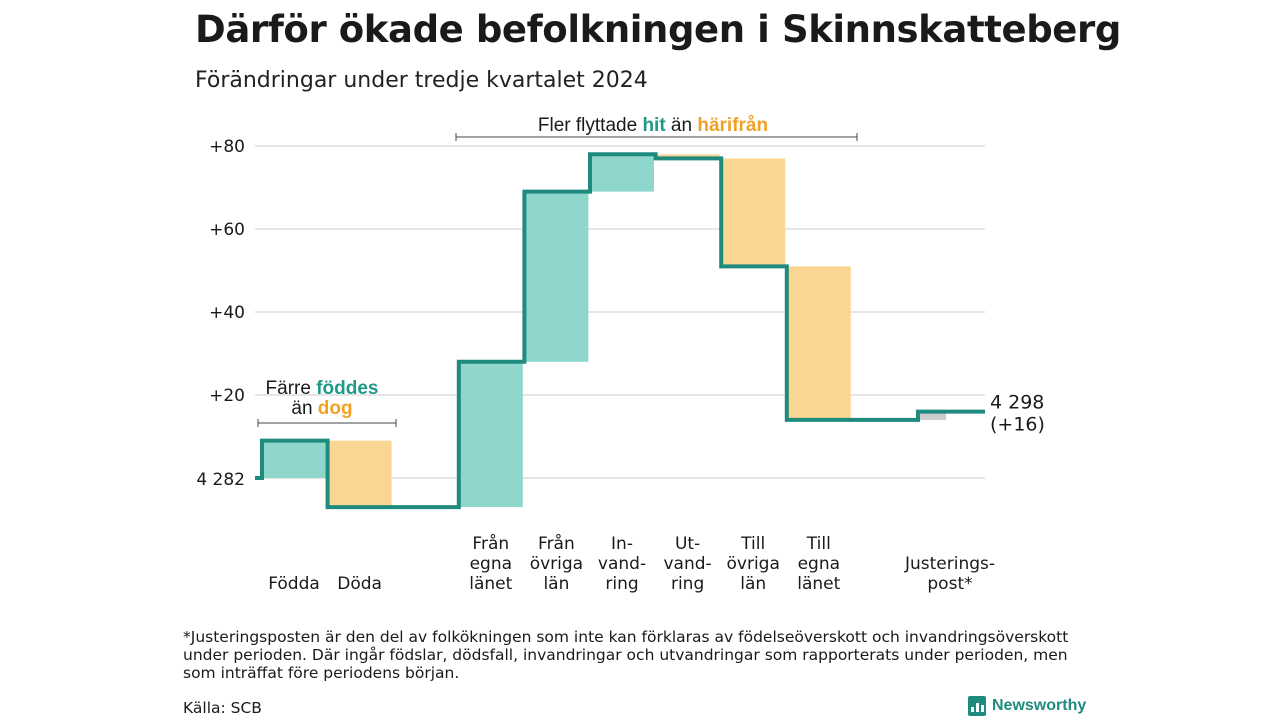 The image size is (1280, 720). What do you see at coordinates (1039, 705) in the screenshot?
I see `newsworthy-logo-text: Newsworthy` at bounding box center [1039, 705].